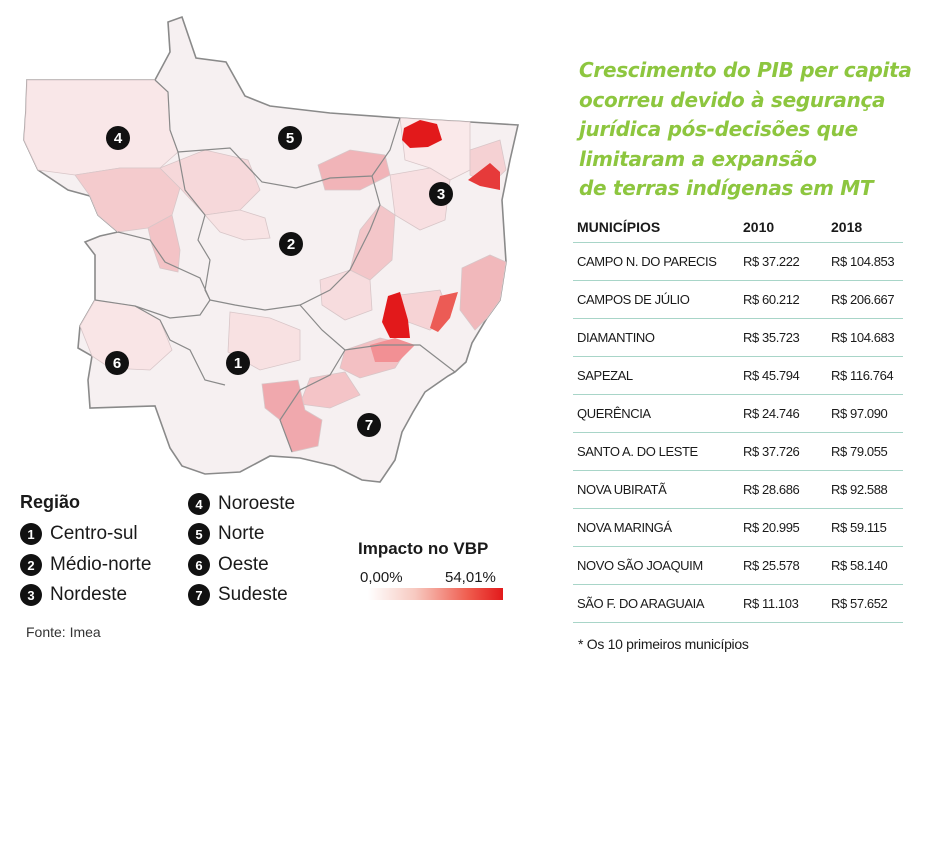  I want to click on impact-scale-max: 54,01%, so click(470, 577).